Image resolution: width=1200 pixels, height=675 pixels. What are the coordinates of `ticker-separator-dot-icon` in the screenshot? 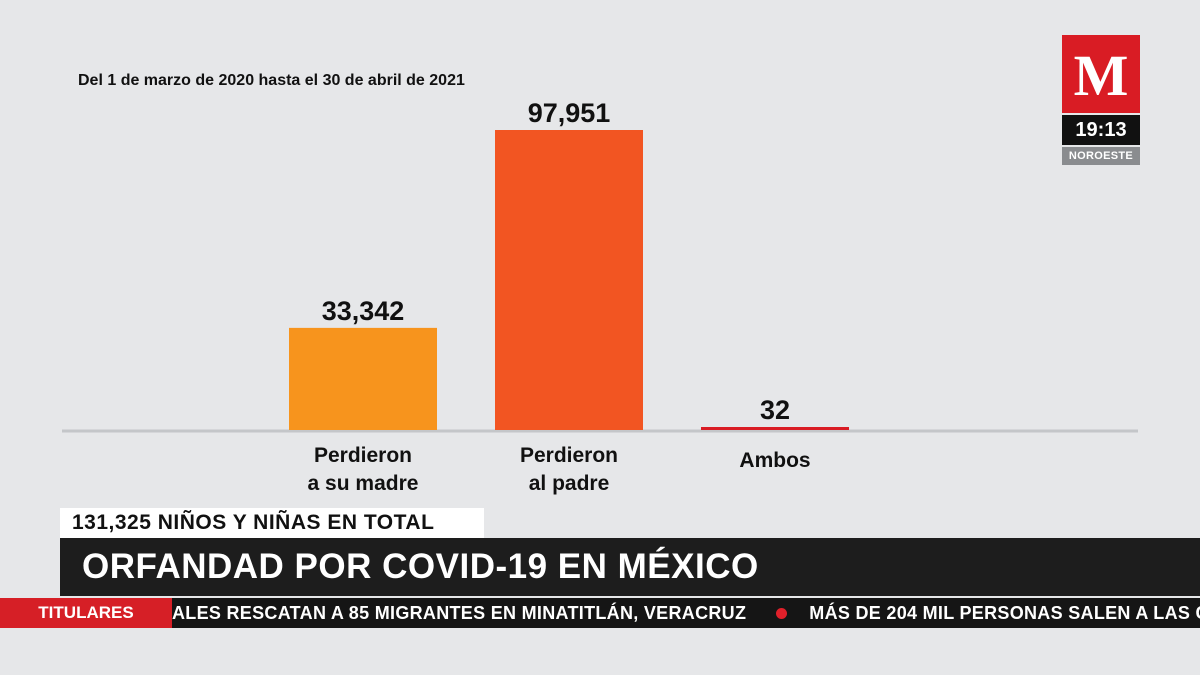 It's located at (782, 613).